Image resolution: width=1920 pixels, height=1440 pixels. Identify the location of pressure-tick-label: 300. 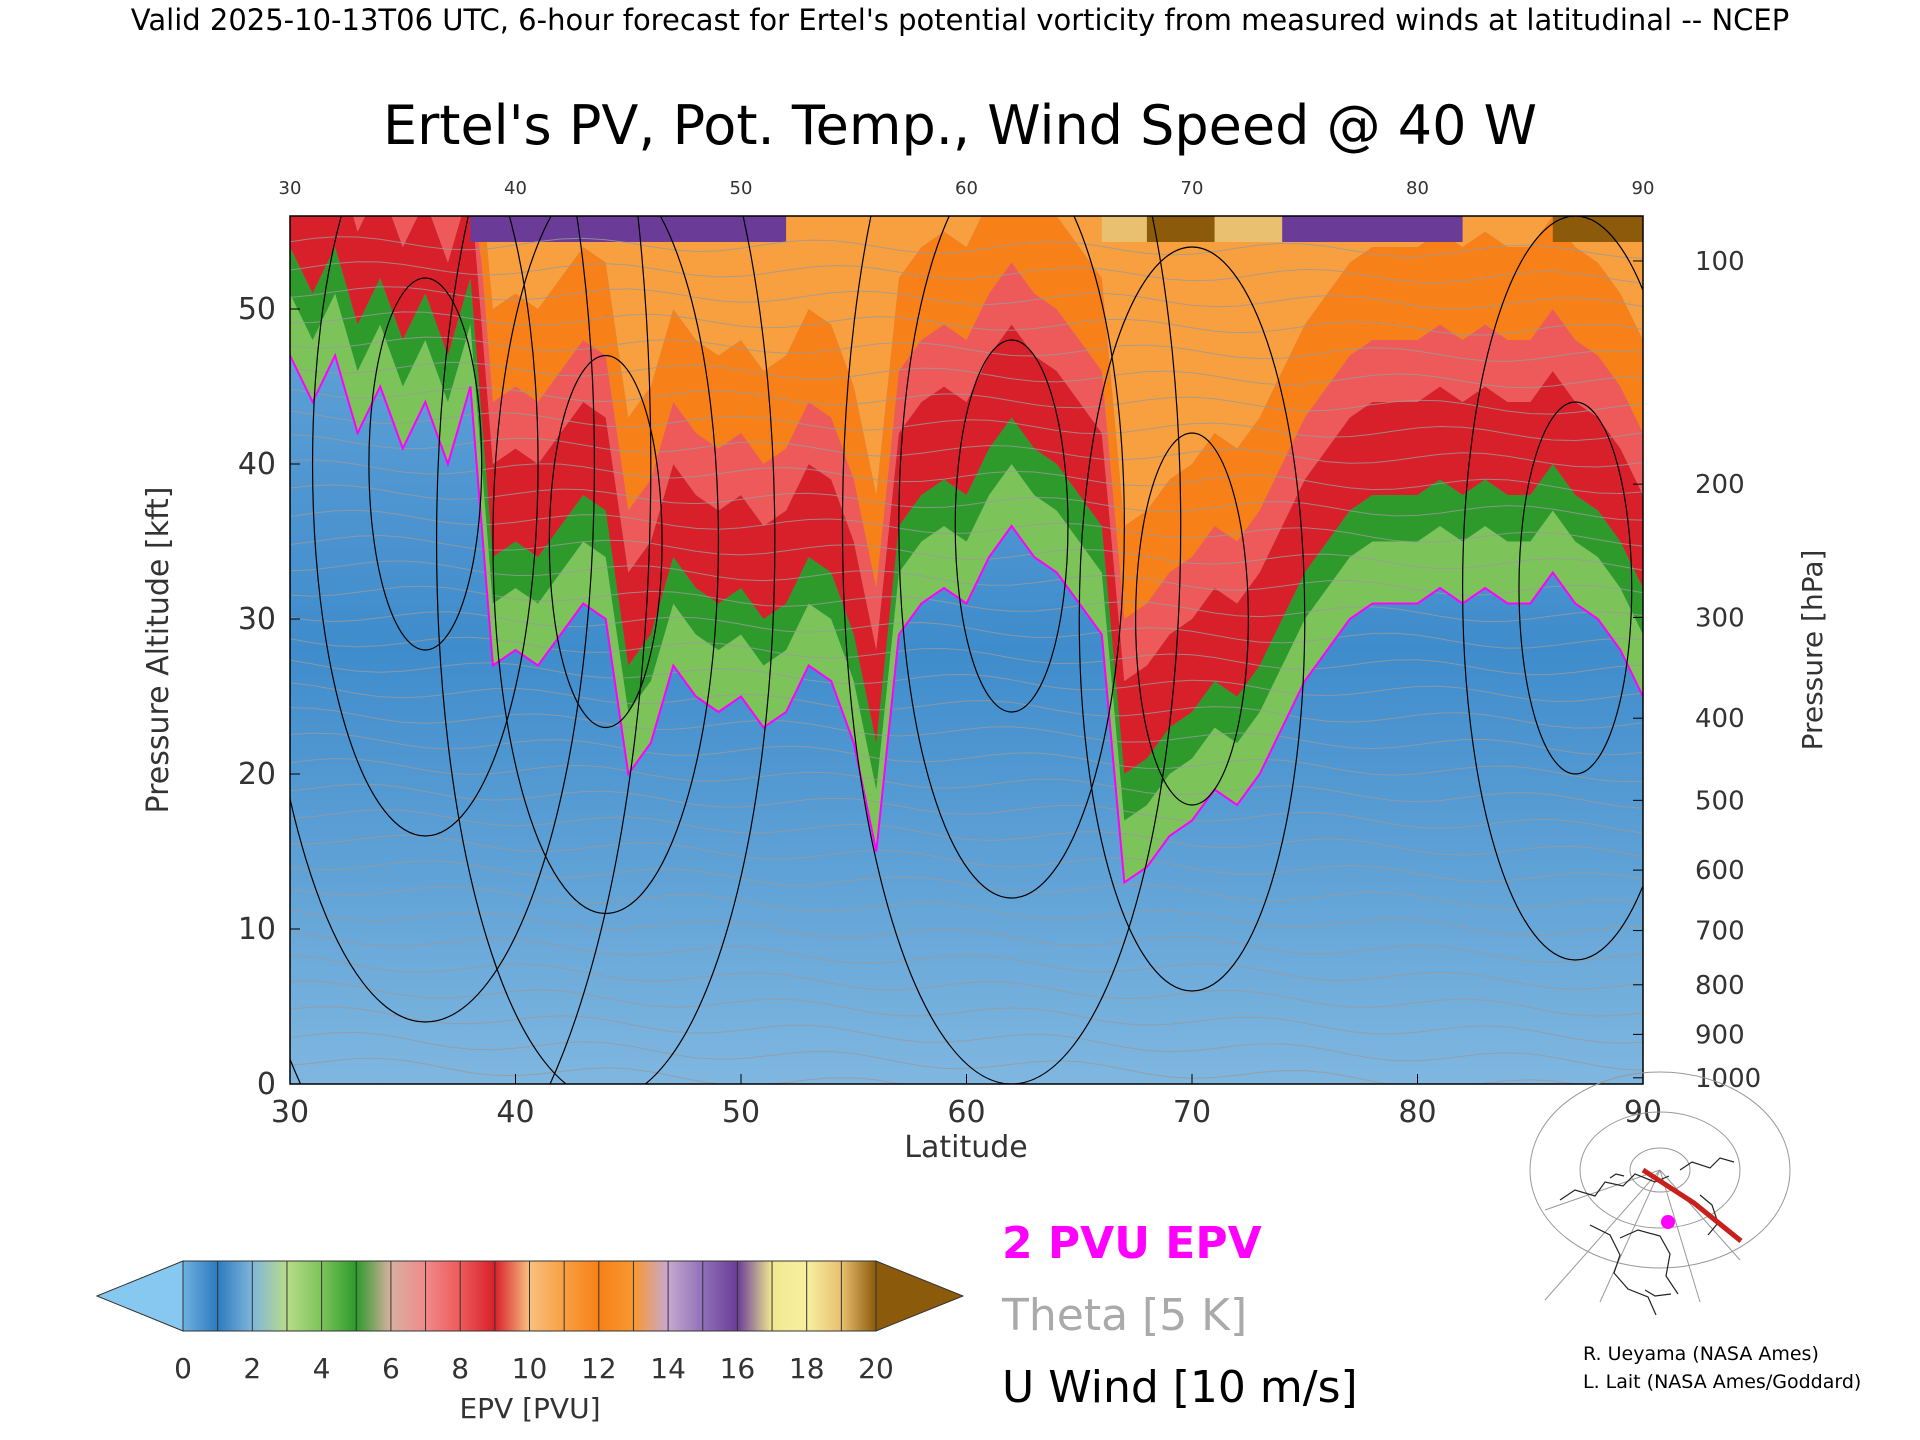
(1720, 618).